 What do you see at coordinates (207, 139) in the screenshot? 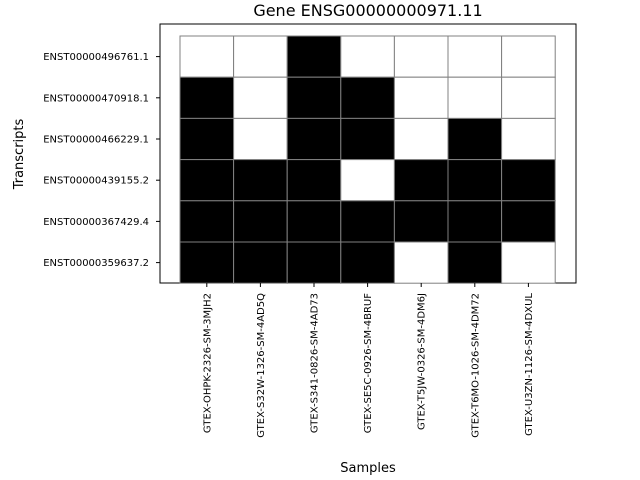
I see `heatmap-cell-r2-c0` at bounding box center [207, 139].